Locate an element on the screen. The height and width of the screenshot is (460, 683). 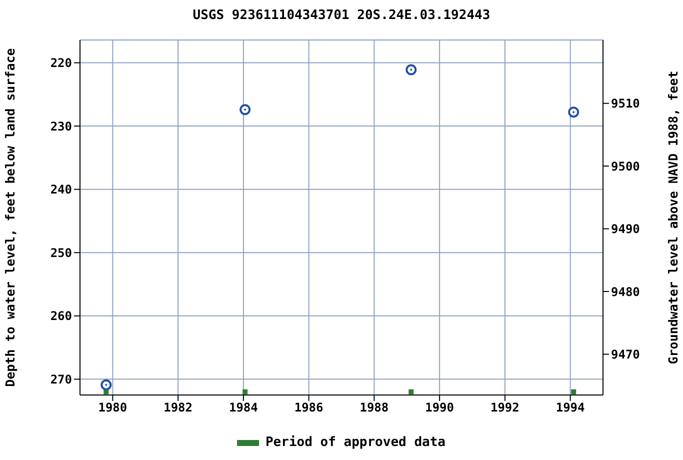
legend-label: Period of approved data is located at coordinates (355, 442).